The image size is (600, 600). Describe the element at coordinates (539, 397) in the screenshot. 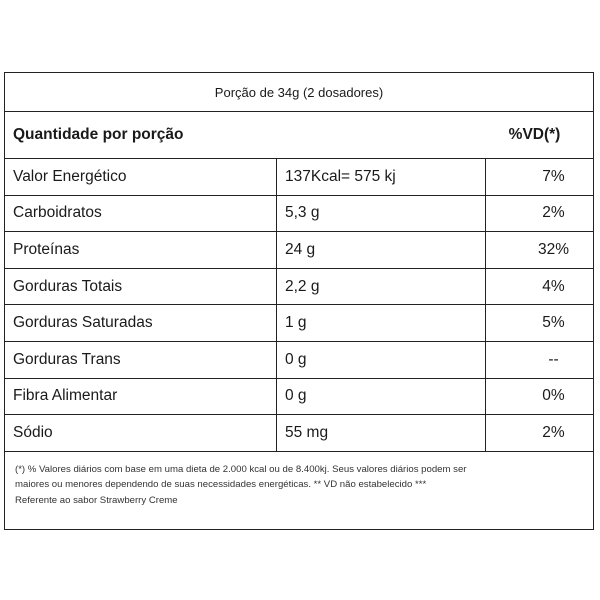

I see `nutrient-daily-value: 0%` at that location.